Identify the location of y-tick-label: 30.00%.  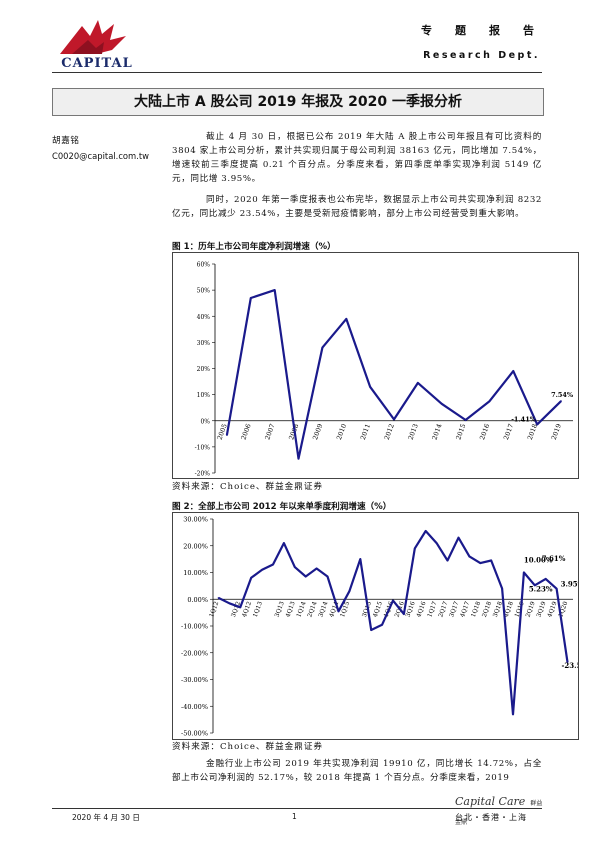
(195, 520).